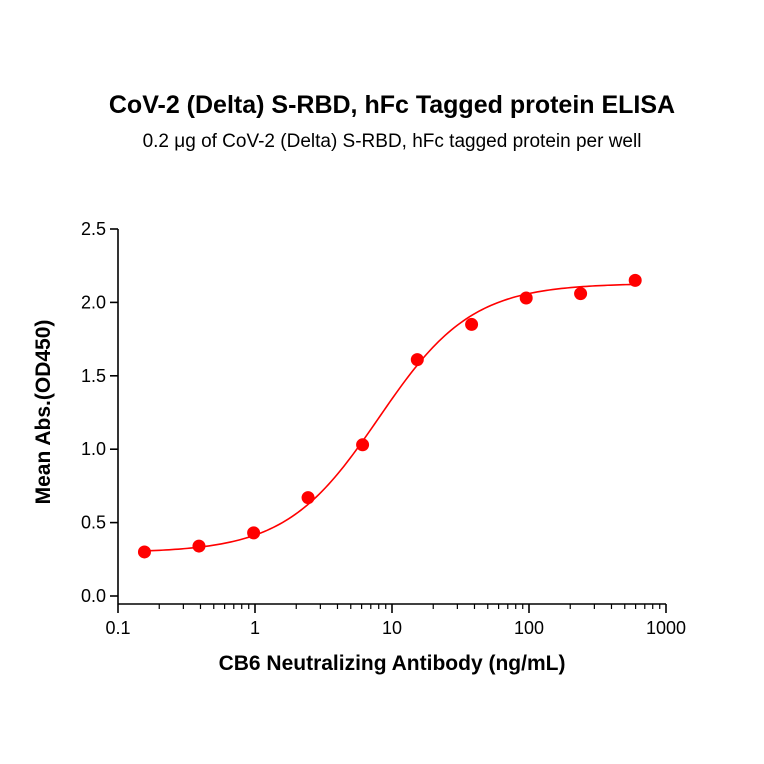 The width and height of the screenshot is (764, 764). Describe the element at coordinates (43, 412) in the screenshot. I see `y-axis-label: Mean Abs.(OD450)` at that location.